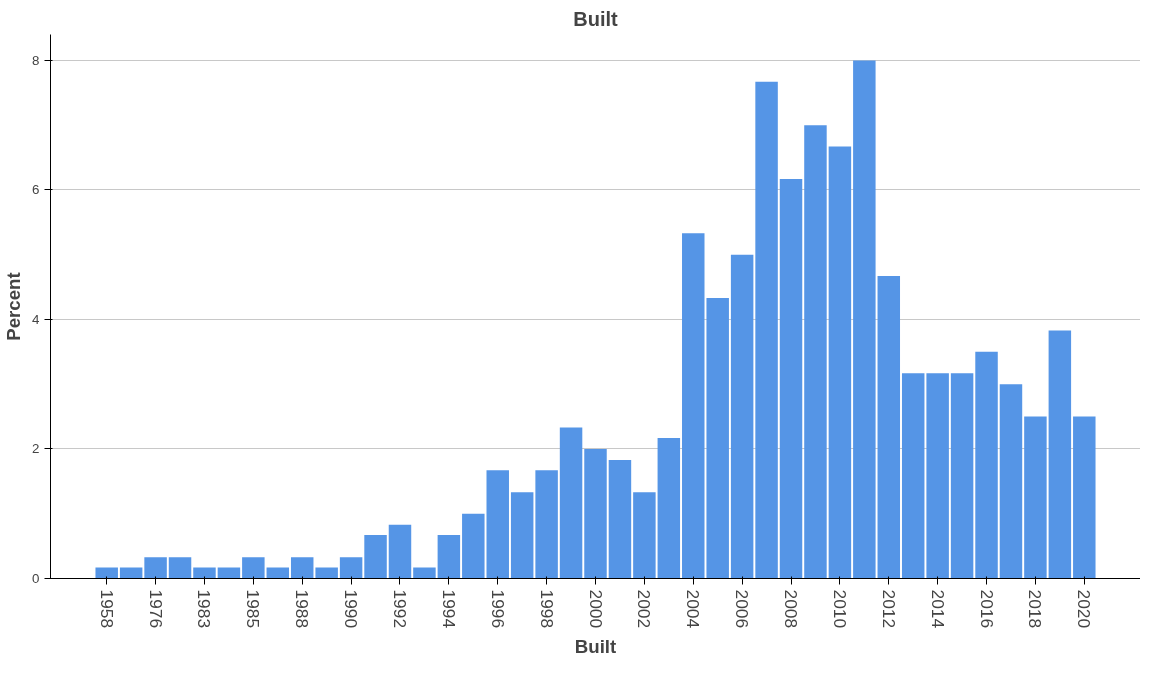  Describe the element at coordinates (448, 609) in the screenshot. I see `x-tick-label: 1994` at that location.